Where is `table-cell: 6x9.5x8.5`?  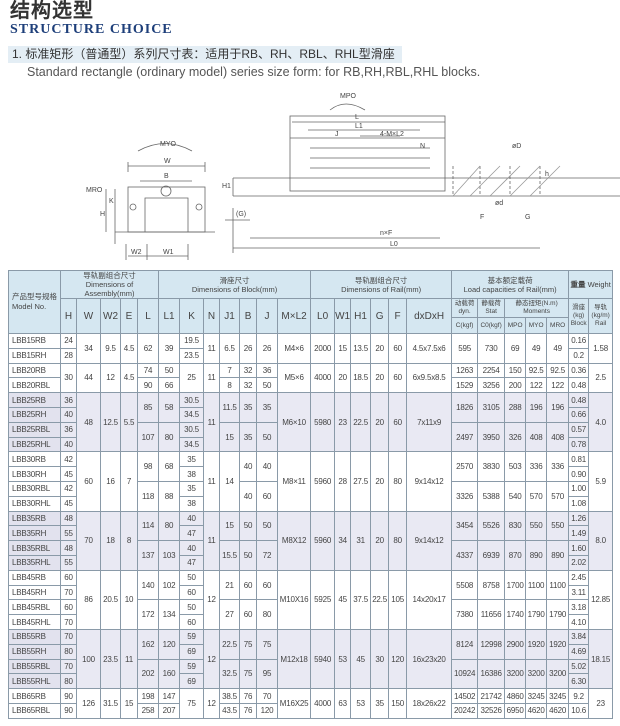 table-cell: 6x9.5x8.5 is located at coordinates (429, 378).